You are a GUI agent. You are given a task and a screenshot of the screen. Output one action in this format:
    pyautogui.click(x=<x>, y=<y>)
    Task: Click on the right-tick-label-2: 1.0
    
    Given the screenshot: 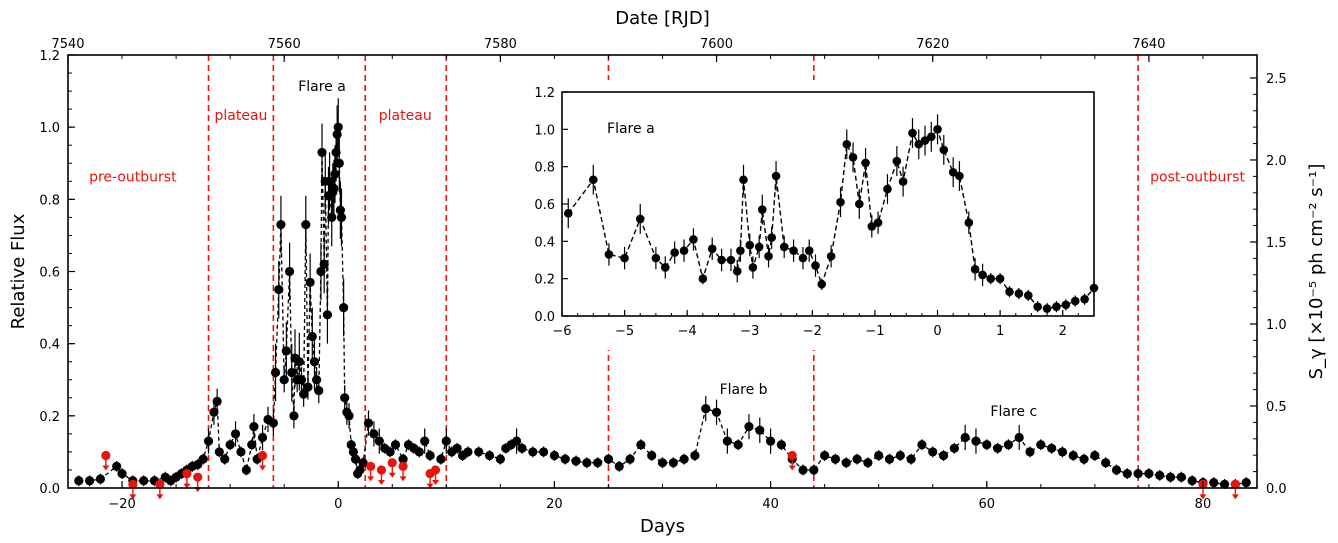 What is the action you would take?
    pyautogui.click(x=1276, y=325)
    